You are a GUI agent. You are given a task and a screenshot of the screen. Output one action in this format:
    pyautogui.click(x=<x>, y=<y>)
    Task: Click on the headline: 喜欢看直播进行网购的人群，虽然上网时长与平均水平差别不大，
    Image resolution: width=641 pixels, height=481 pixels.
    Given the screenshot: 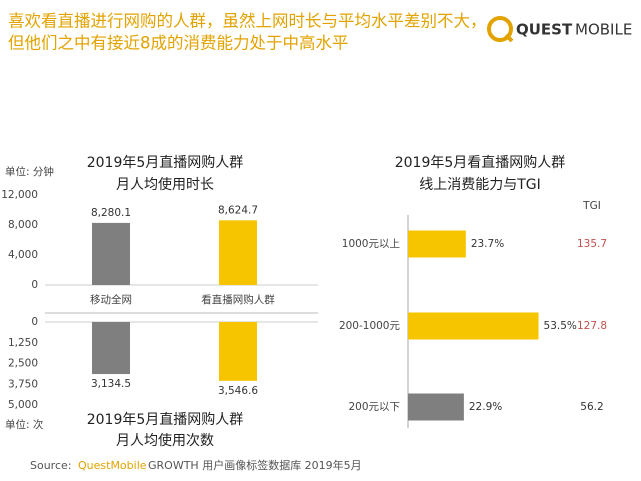 What is the action you would take?
    pyautogui.click(x=247, y=21)
    